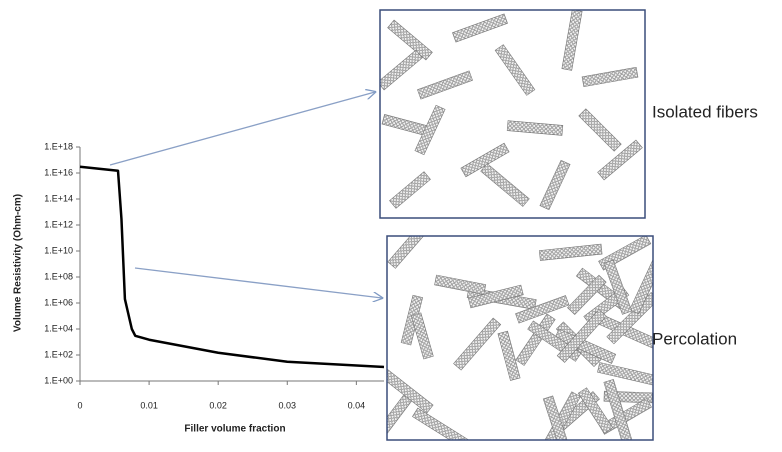 The width and height of the screenshot is (782, 452). What do you see at coordinates (58, 198) in the screenshot?
I see `y-tick-label: 1.E+14` at bounding box center [58, 198].